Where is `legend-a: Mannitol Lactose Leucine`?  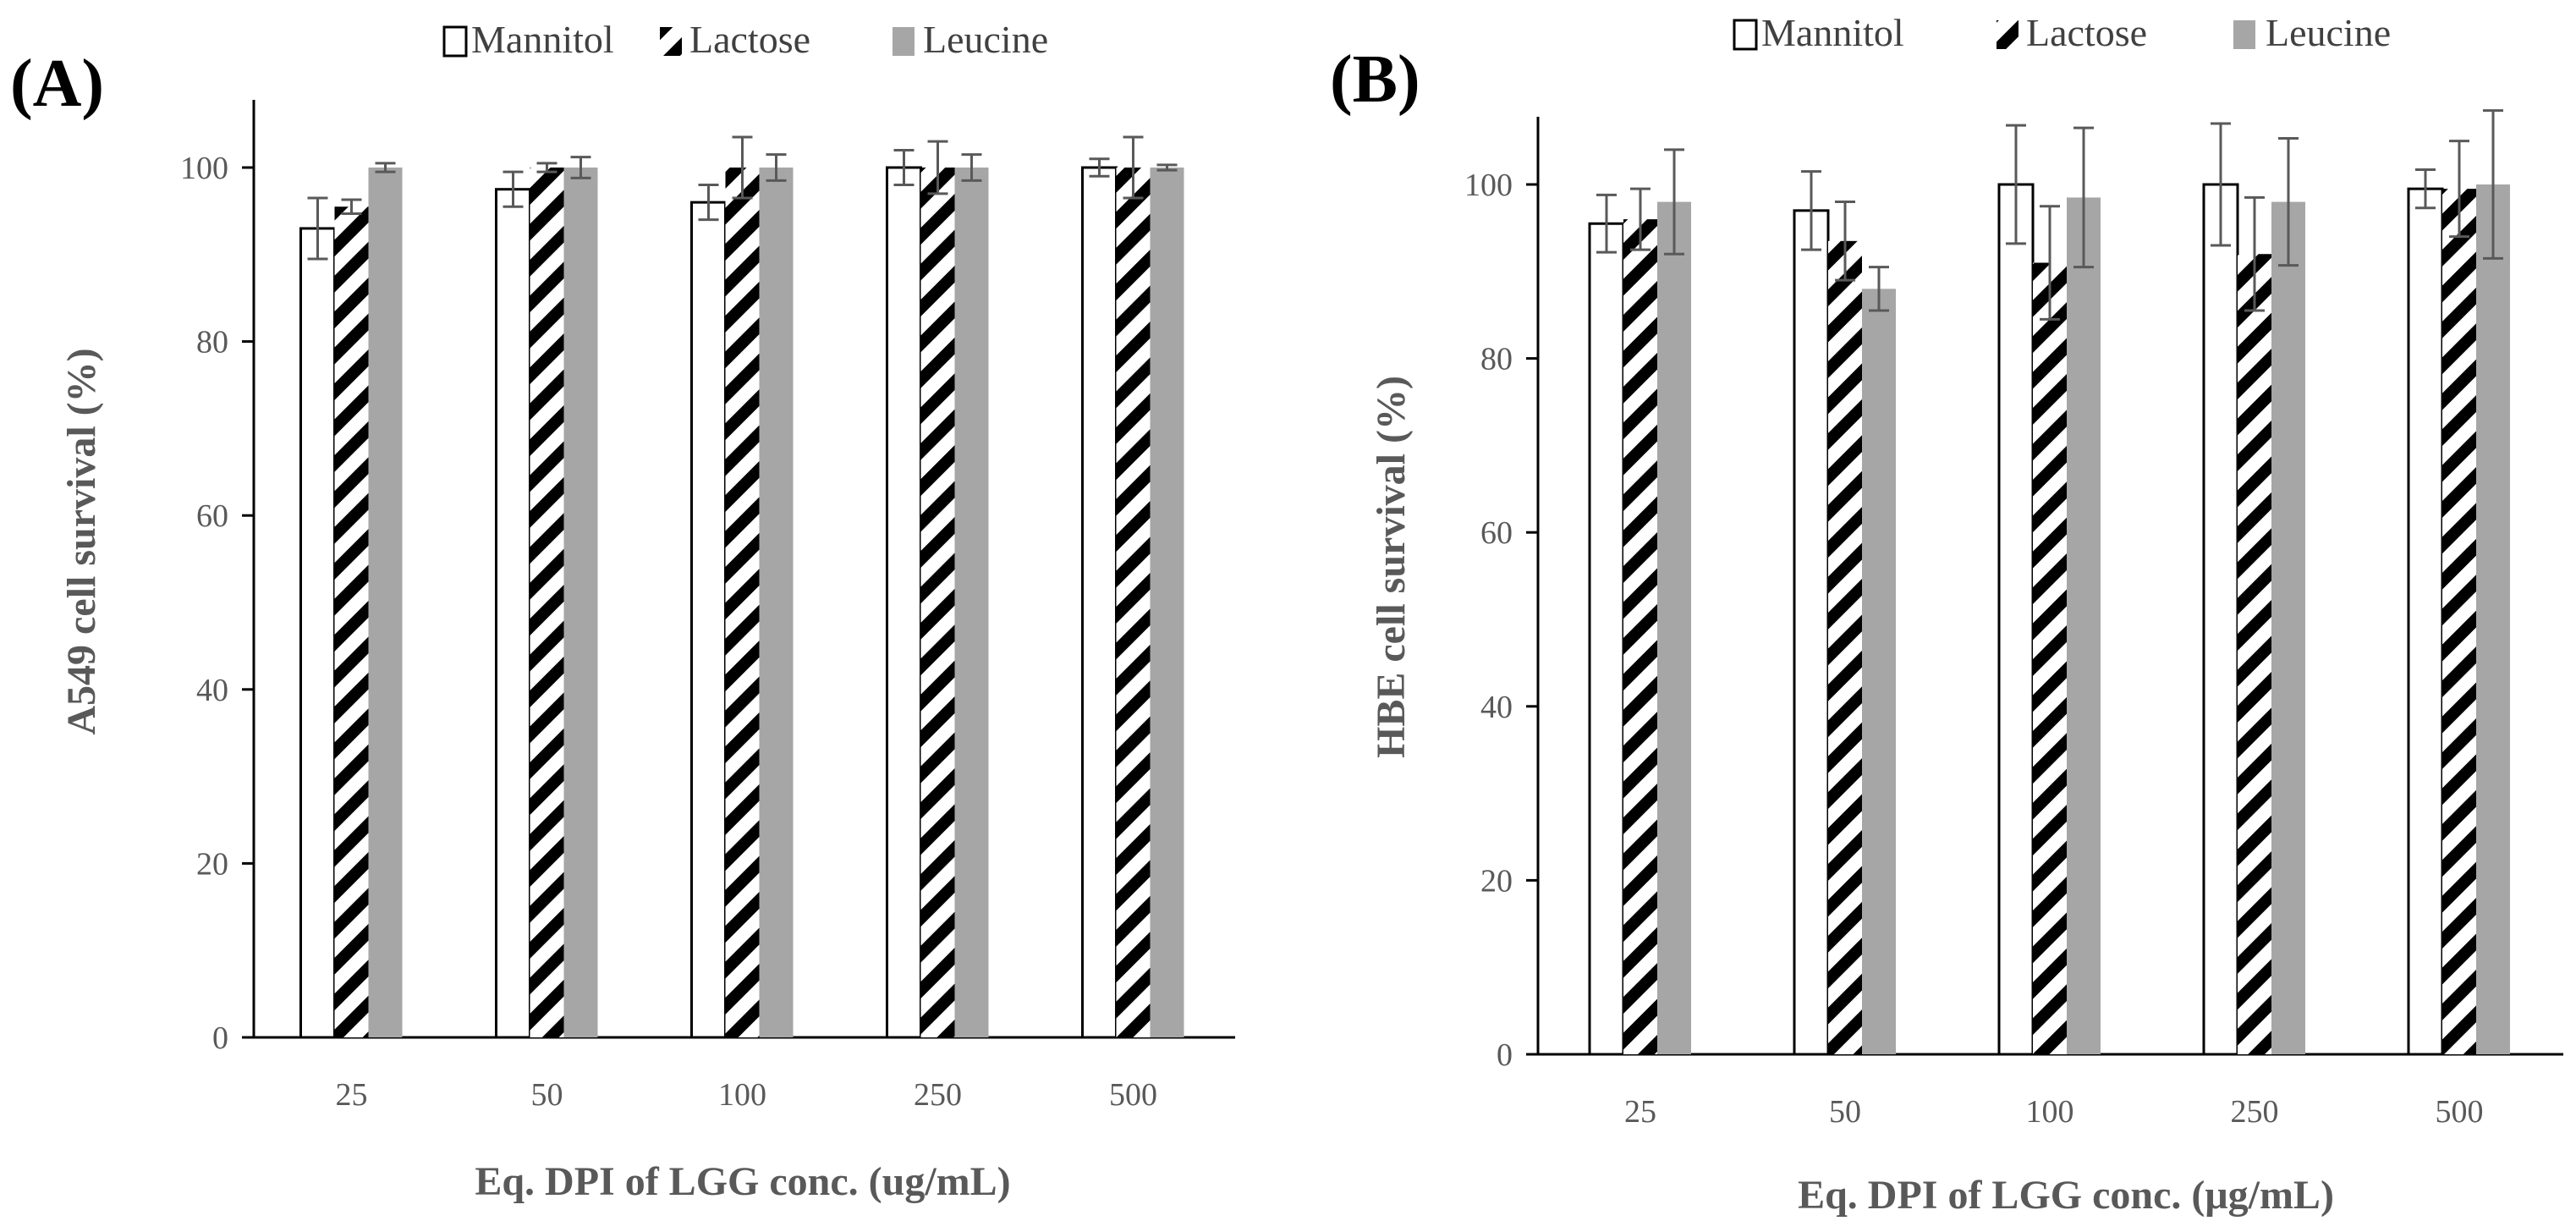 legend-a: Mannitol Lactose Leucine is located at coordinates (745, 40).